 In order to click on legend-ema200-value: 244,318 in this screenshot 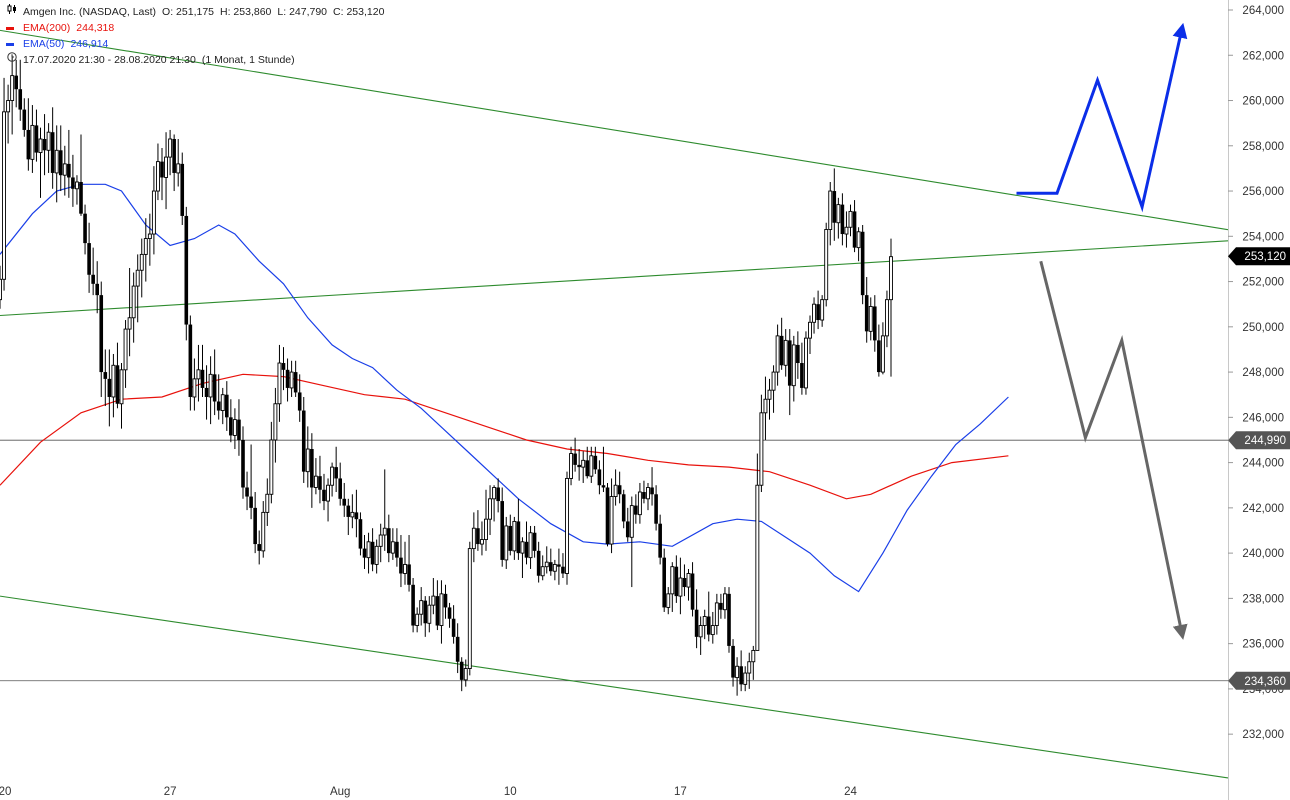, I will do `click(95, 28)`.